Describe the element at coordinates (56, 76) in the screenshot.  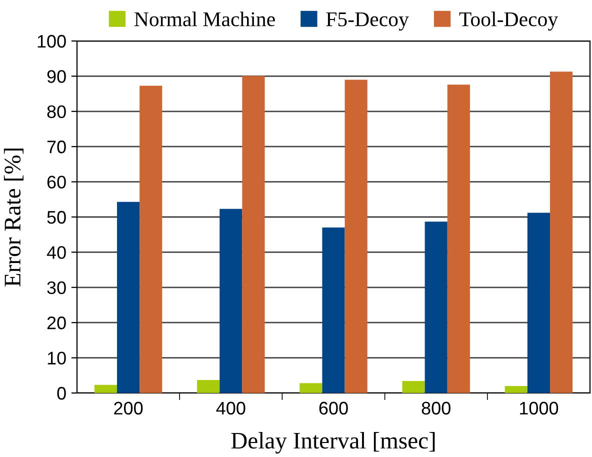
I see `y-tick-label: 90` at that location.